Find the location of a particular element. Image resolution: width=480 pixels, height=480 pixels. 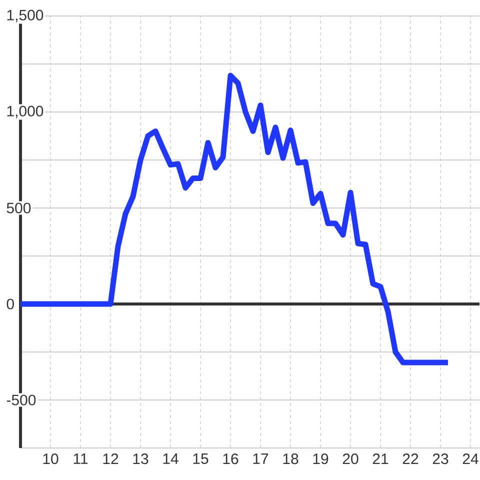

x-tick-label: 14 is located at coordinates (170, 459).